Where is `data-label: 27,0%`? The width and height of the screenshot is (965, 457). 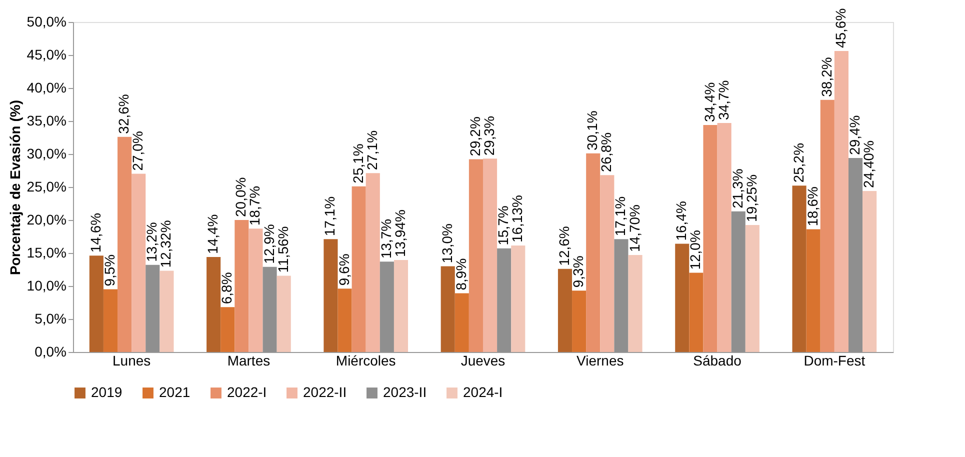 data-label: 27,0% is located at coordinates (138, 151).